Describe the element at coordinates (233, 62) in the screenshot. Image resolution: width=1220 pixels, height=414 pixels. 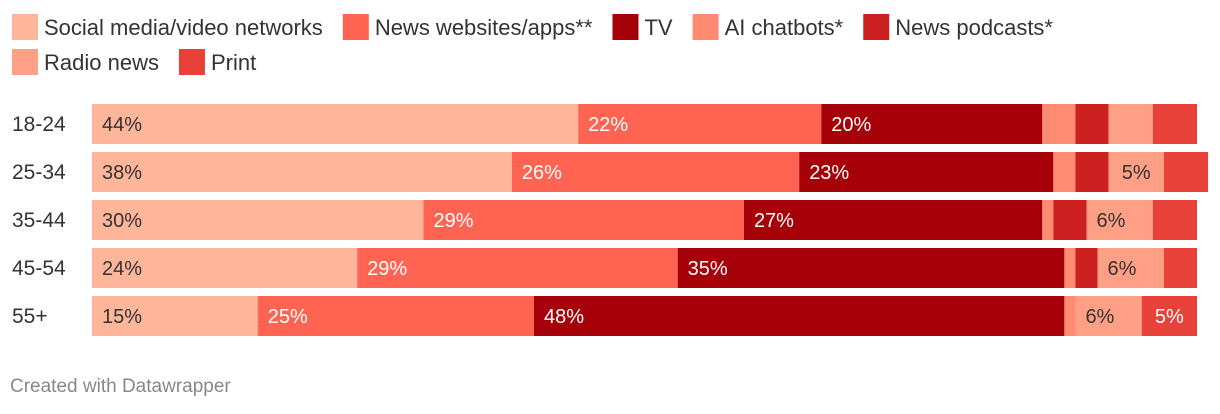
I see `legend-label: Print` at that location.